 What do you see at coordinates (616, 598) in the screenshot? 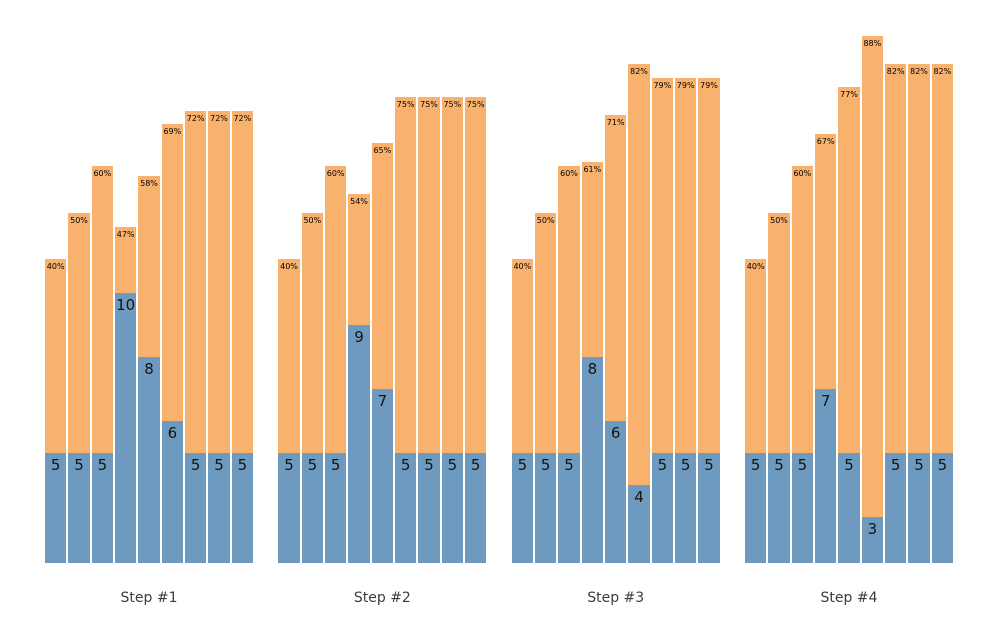
I see `step-label: Step #3` at bounding box center [616, 598].